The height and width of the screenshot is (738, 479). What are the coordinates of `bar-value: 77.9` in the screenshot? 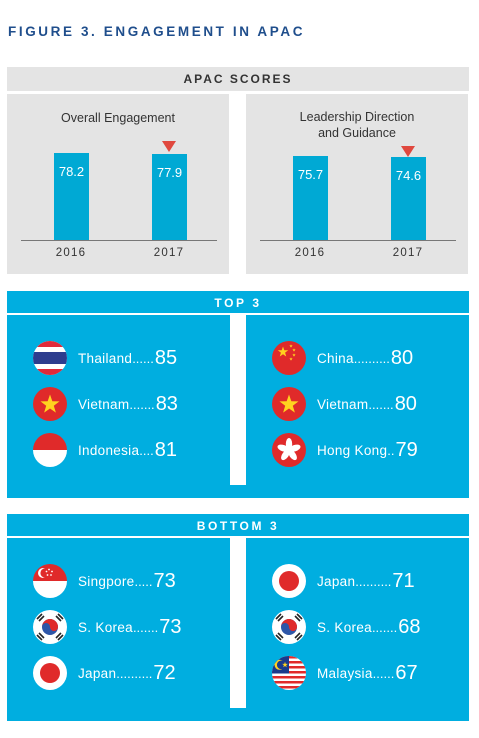 It's located at (169, 172).